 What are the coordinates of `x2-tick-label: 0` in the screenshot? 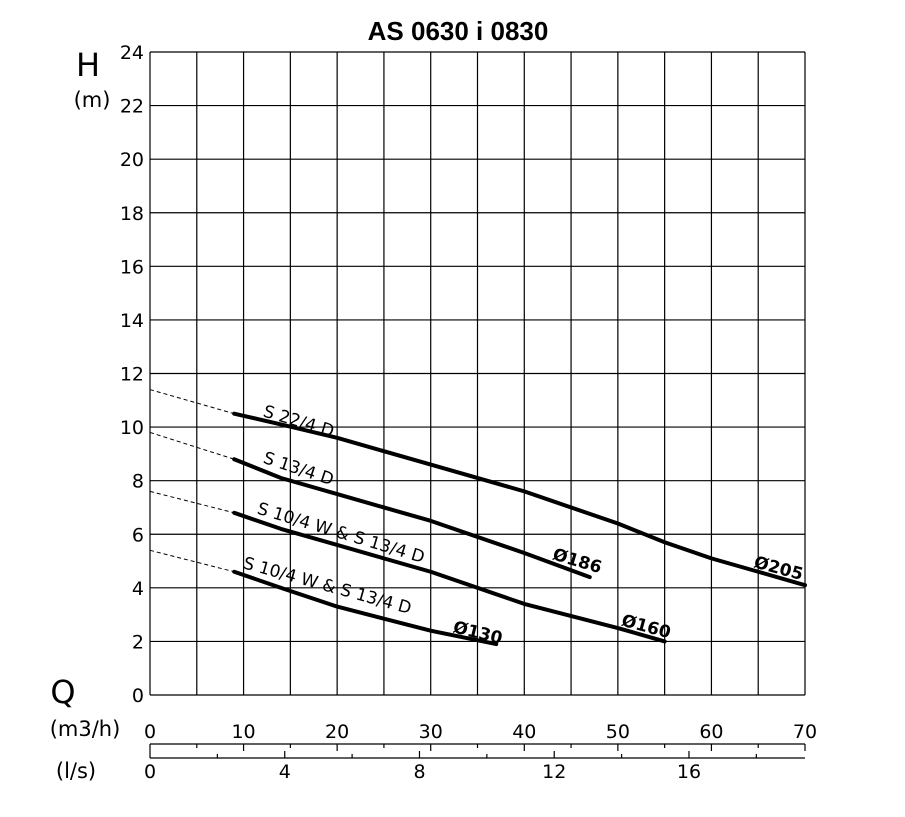 It's located at (150, 772).